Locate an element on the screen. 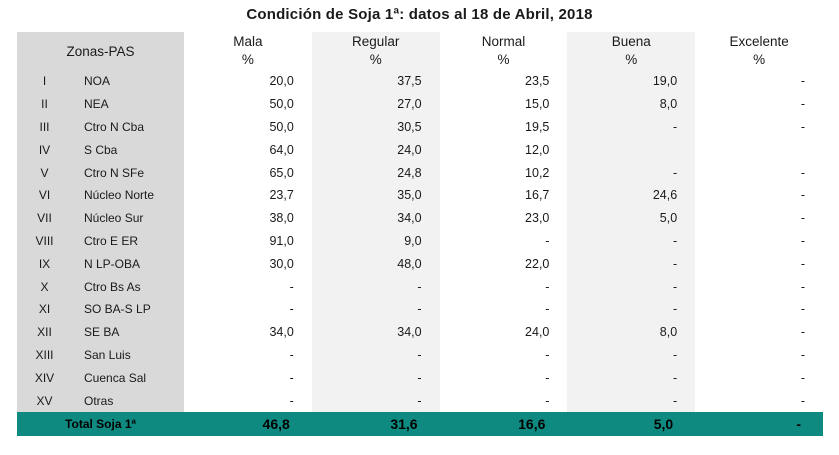 The image size is (839, 455). zone-number: XIV is located at coordinates (44, 378).